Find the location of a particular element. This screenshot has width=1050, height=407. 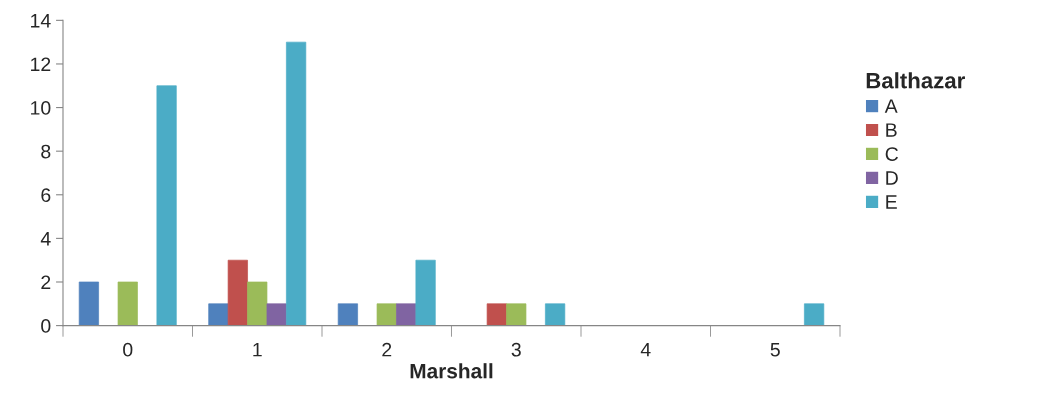

y-tick-label: 4 is located at coordinates (45, 239).